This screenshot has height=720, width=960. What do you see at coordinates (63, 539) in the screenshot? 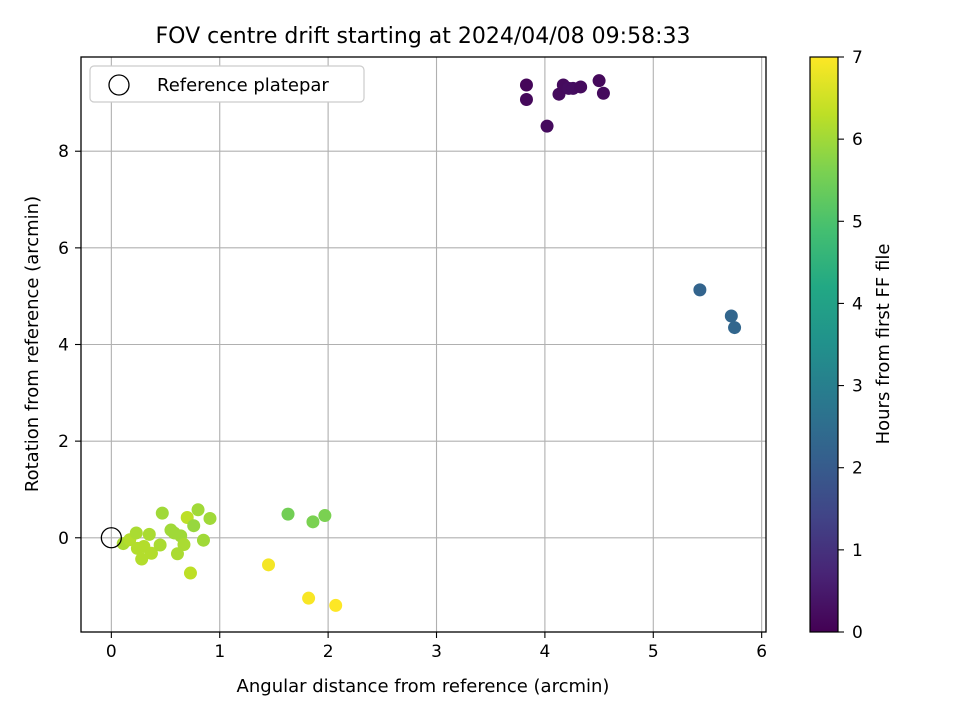
I see `y-tick-label: 0` at bounding box center [63, 539].